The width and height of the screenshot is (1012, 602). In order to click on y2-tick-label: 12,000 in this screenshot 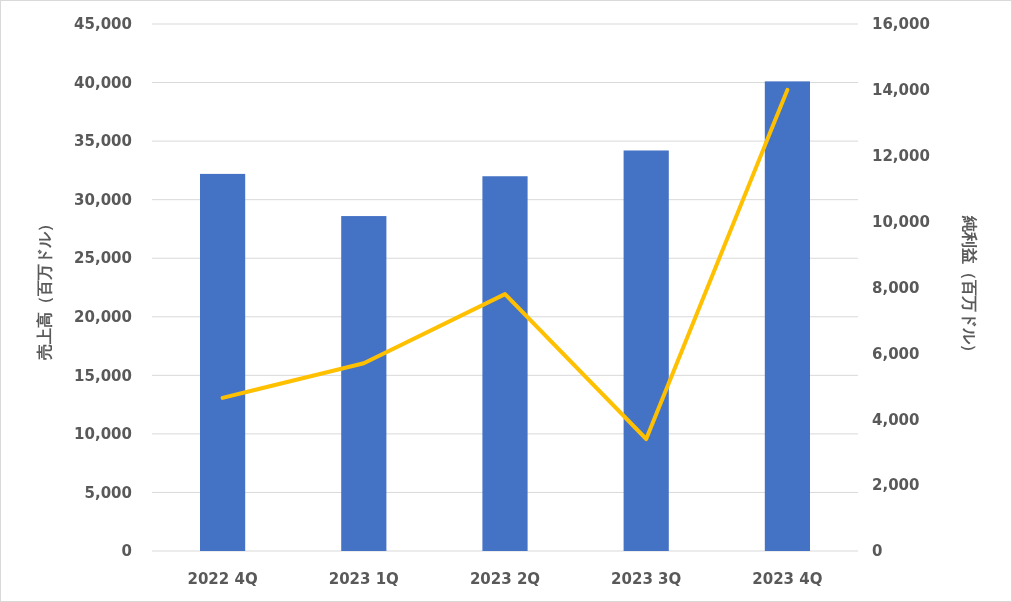, I will do `click(901, 156)`.